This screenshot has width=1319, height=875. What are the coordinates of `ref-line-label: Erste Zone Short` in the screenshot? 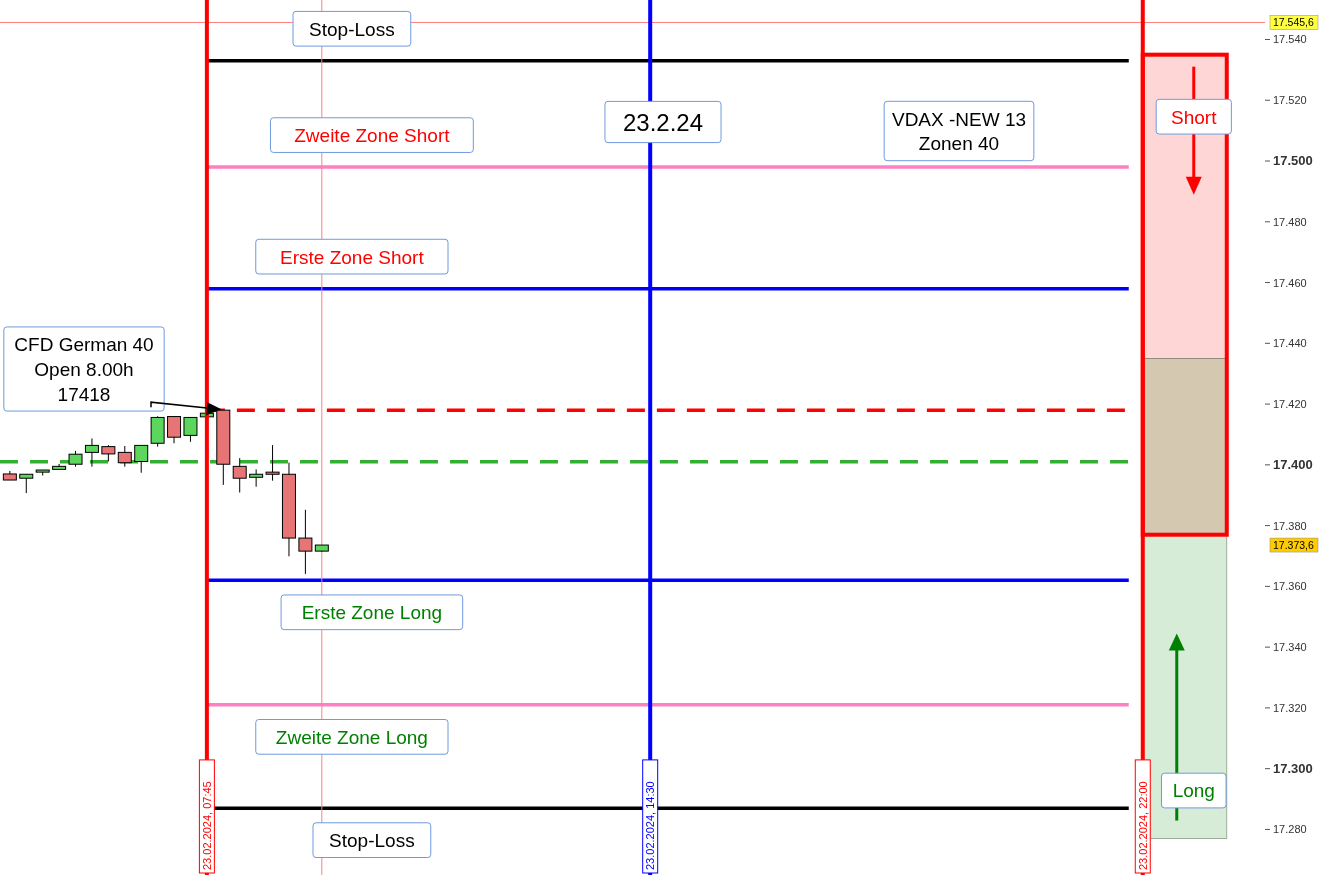 It's located at (352, 257).